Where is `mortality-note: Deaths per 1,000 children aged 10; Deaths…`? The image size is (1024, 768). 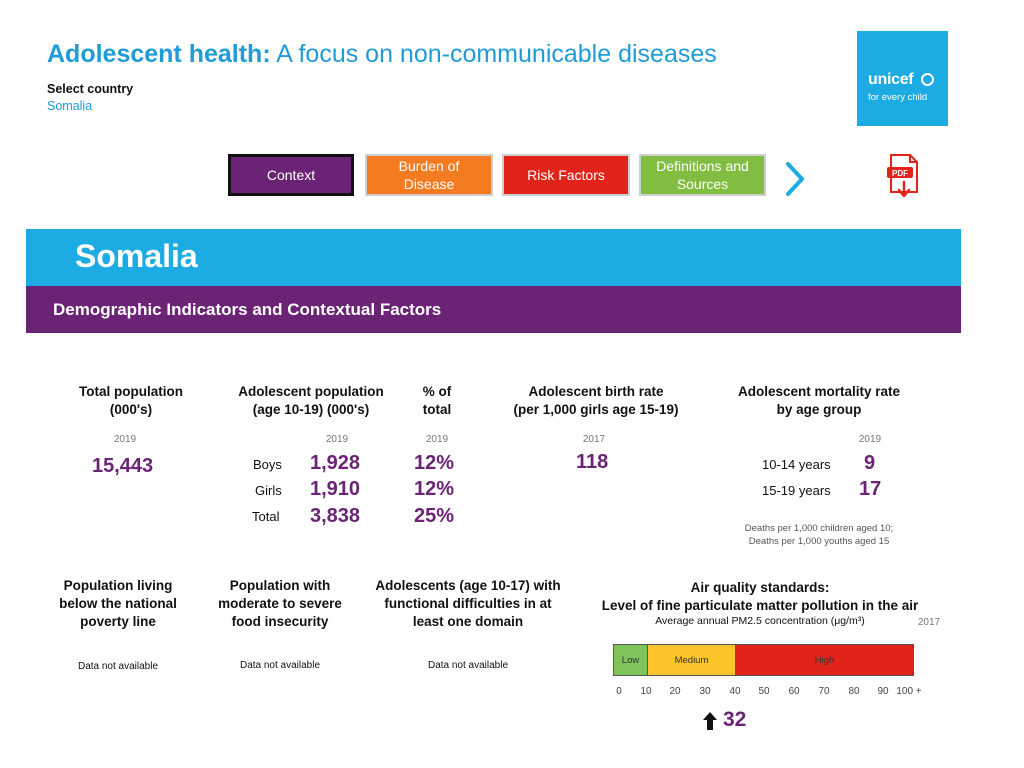
mortality-note: Deaths per 1,000 children aged 10; Deaths… is located at coordinates (819, 535).